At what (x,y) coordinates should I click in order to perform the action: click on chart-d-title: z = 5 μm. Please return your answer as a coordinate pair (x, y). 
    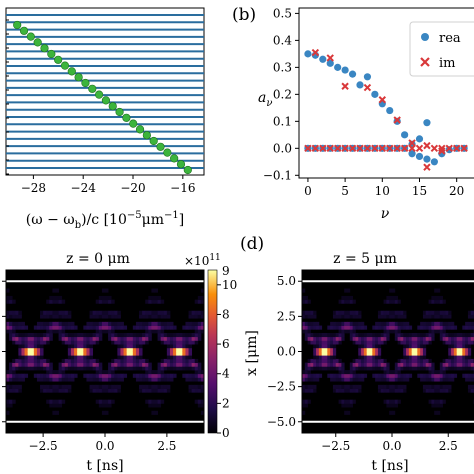
    Looking at the image, I should click on (365, 259).